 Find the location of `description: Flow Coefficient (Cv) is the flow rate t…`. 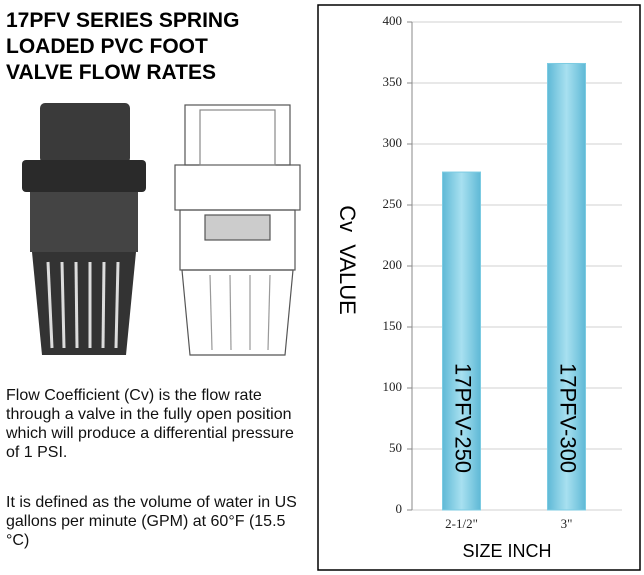

description: Flow Coefficient (Cv) is the flow rate t… is located at coordinates (150, 424).